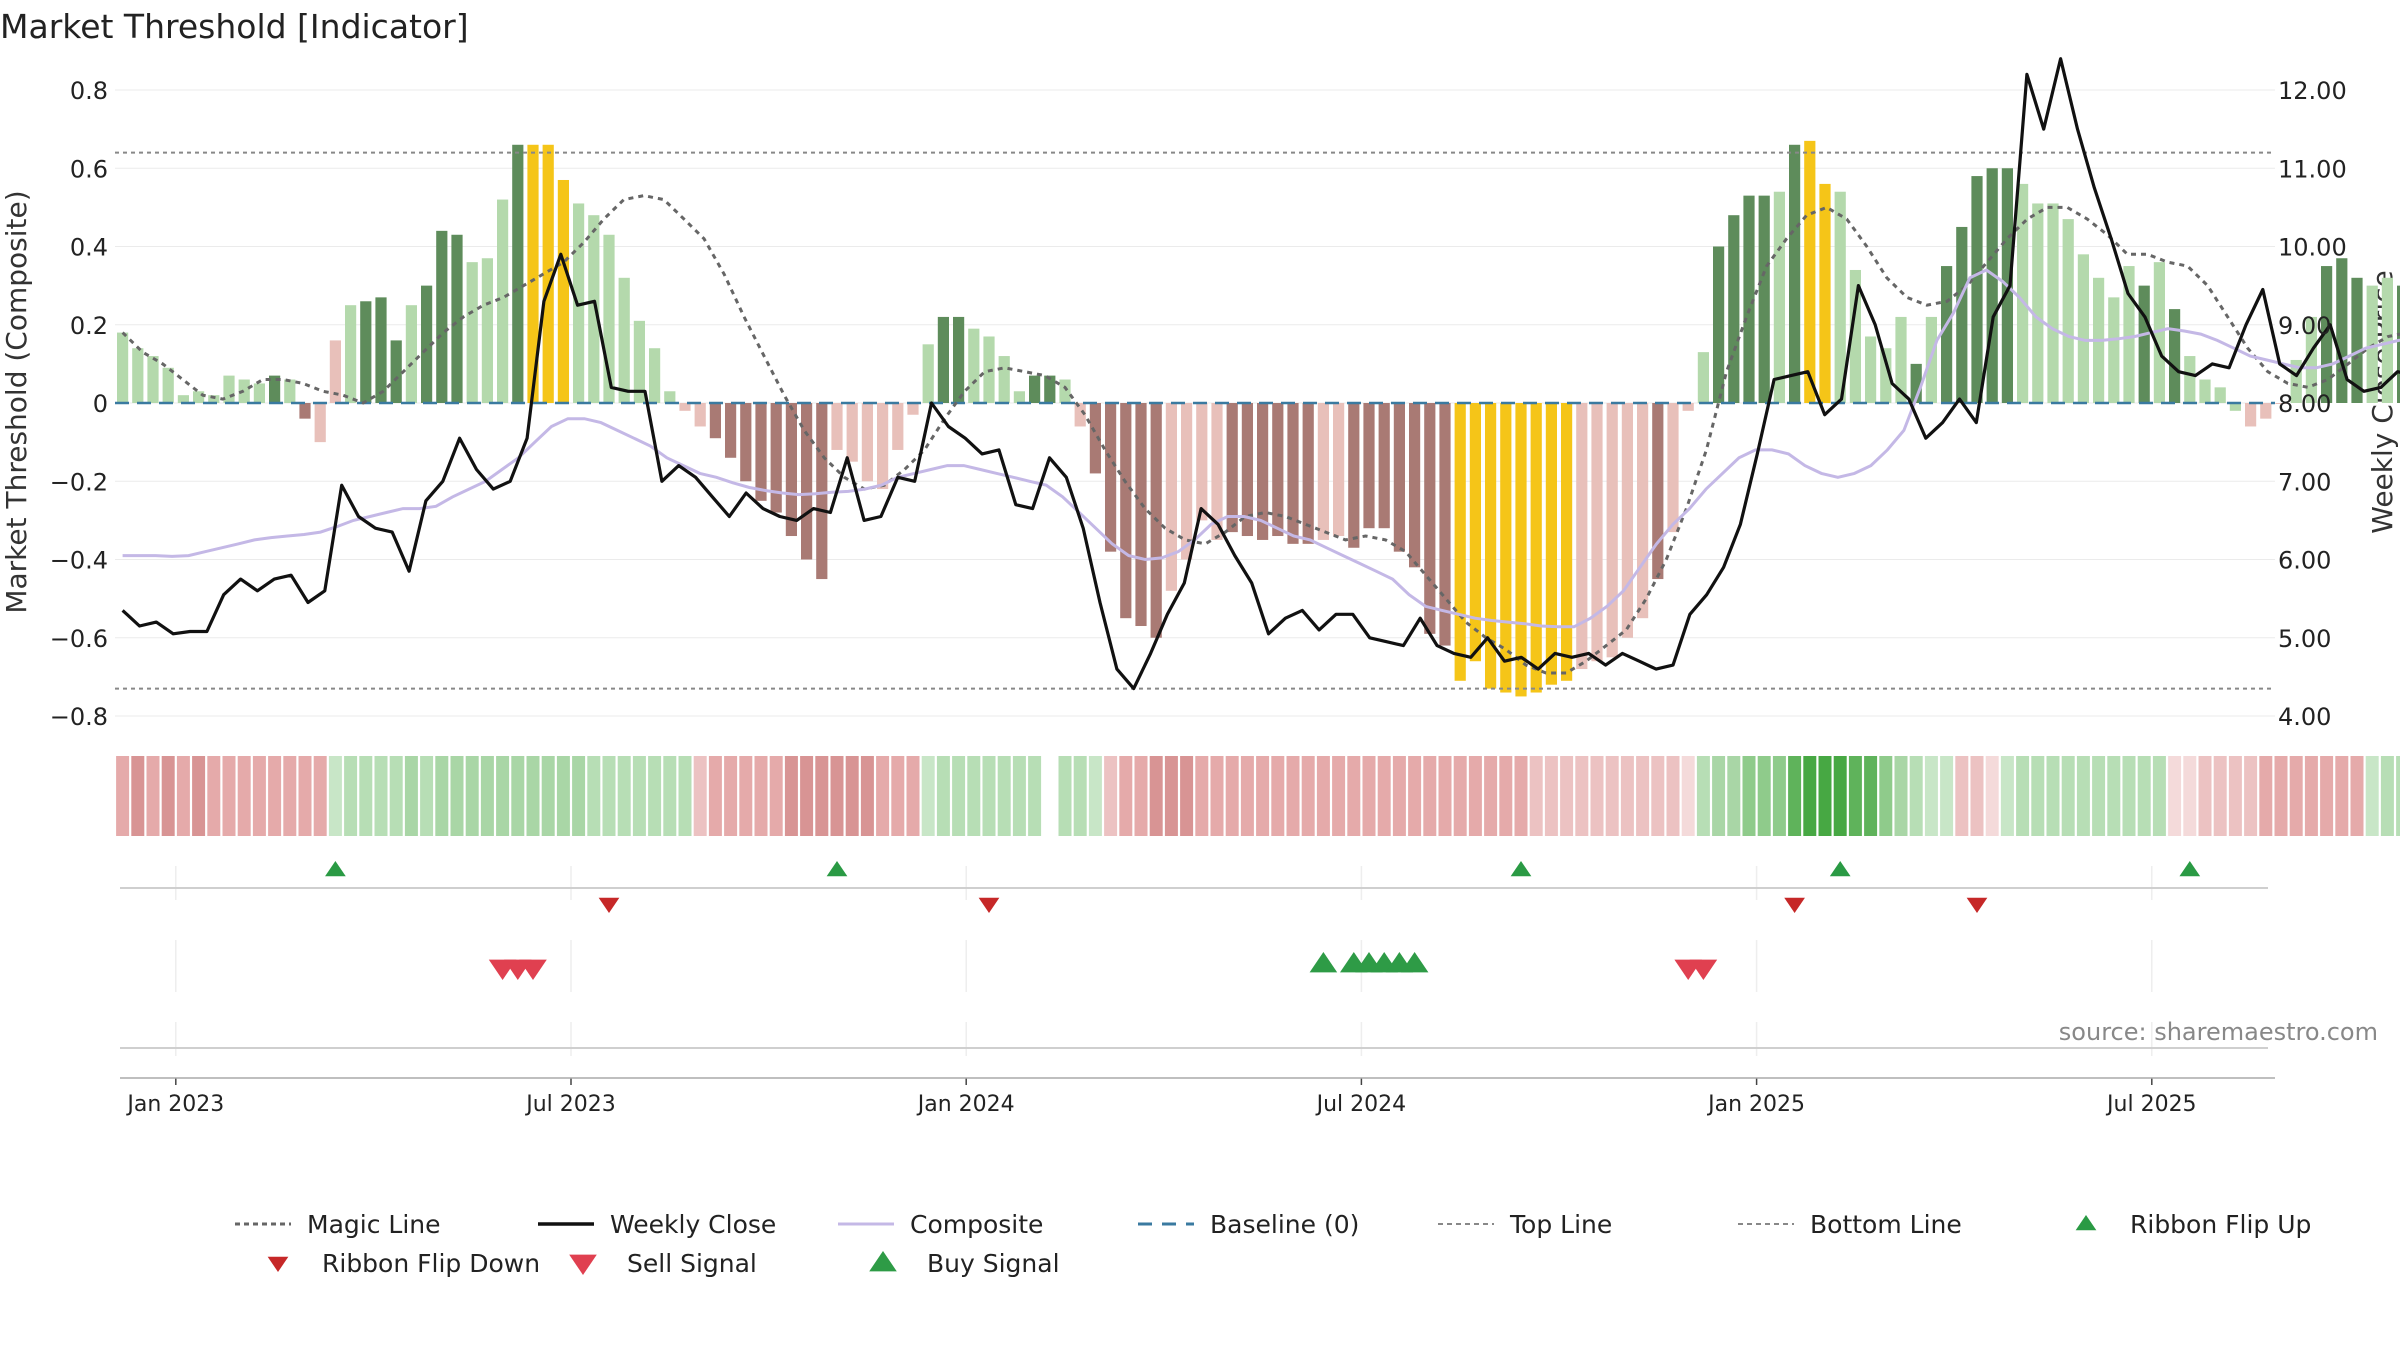  Describe the element at coordinates (374, 1224) in the screenshot. I see `legend-label: Magic Line` at that location.